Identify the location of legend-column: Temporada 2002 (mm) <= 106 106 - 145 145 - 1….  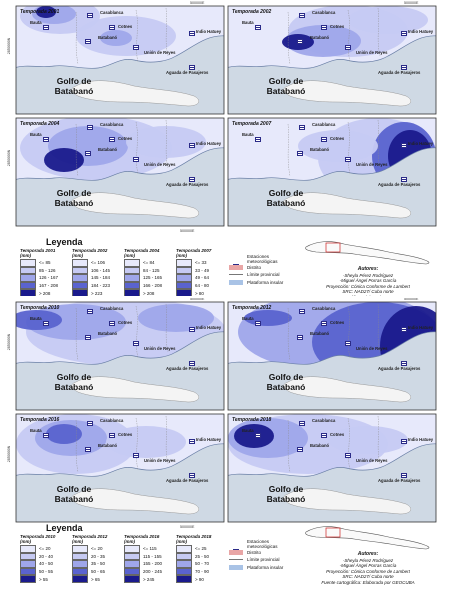
(97, 272).